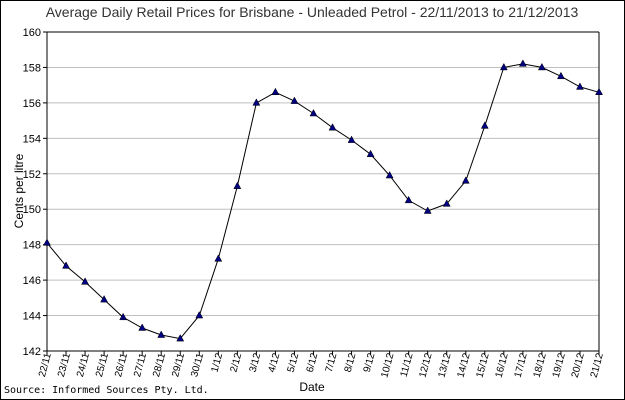  What do you see at coordinates (521, 365) in the screenshot?
I see `x-tick-label: 17/12` at bounding box center [521, 365].